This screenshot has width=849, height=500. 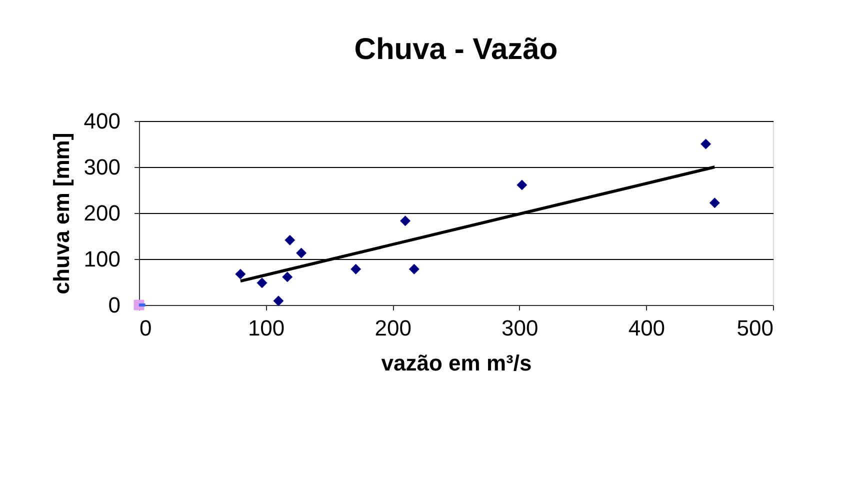 What do you see at coordinates (102, 213) in the screenshot?
I see `y-tick-label: 200` at bounding box center [102, 213].